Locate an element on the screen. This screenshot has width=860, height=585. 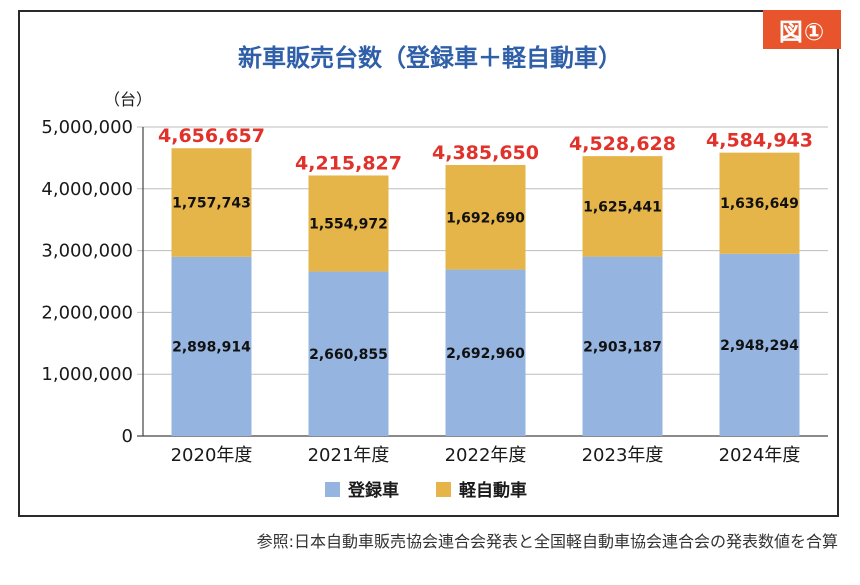
x-tick-label: 2022年度 is located at coordinates (486, 455).